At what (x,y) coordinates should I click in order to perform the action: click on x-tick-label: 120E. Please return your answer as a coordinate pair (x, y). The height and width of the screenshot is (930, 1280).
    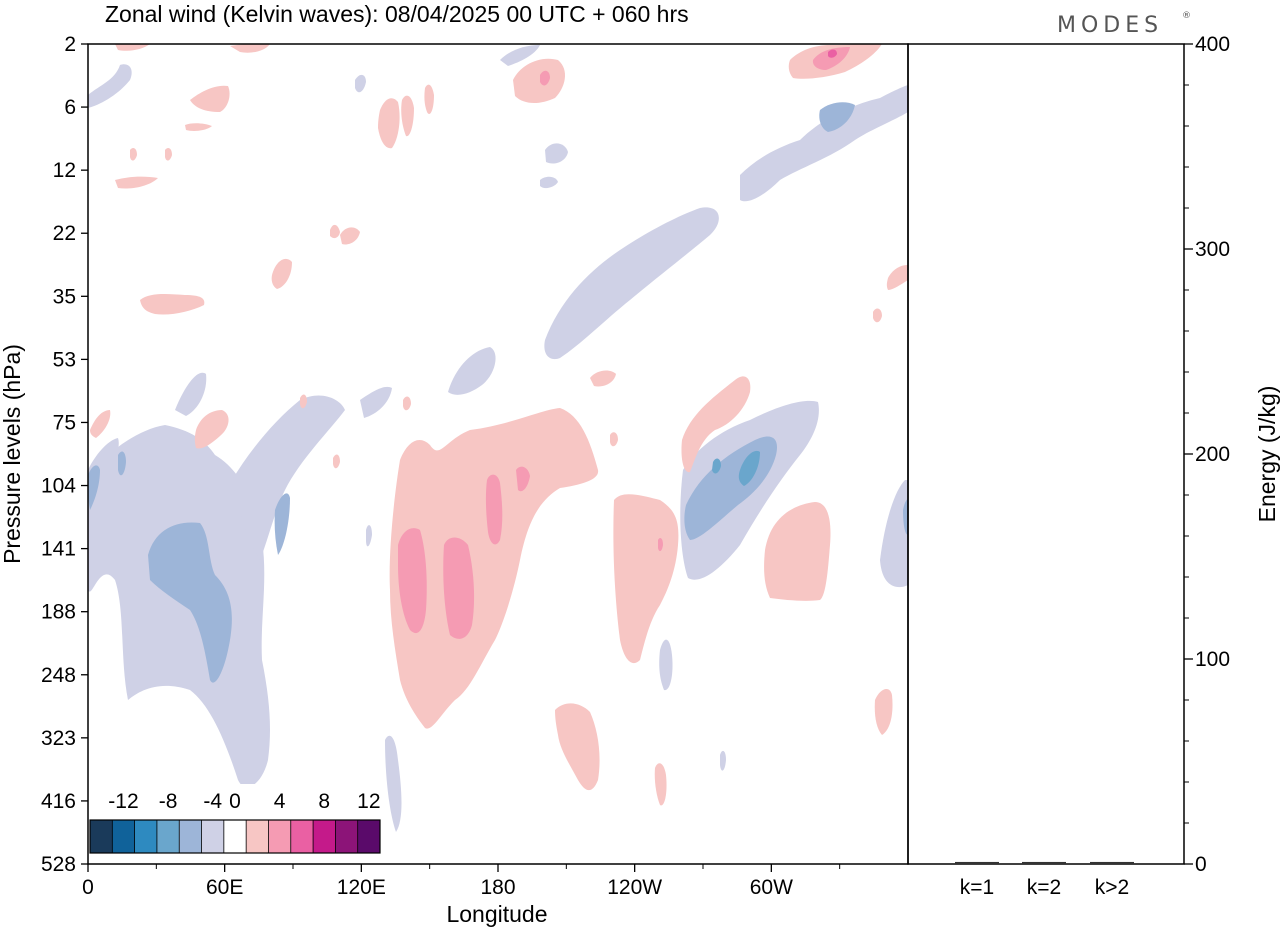
    Looking at the image, I should click on (361, 887).